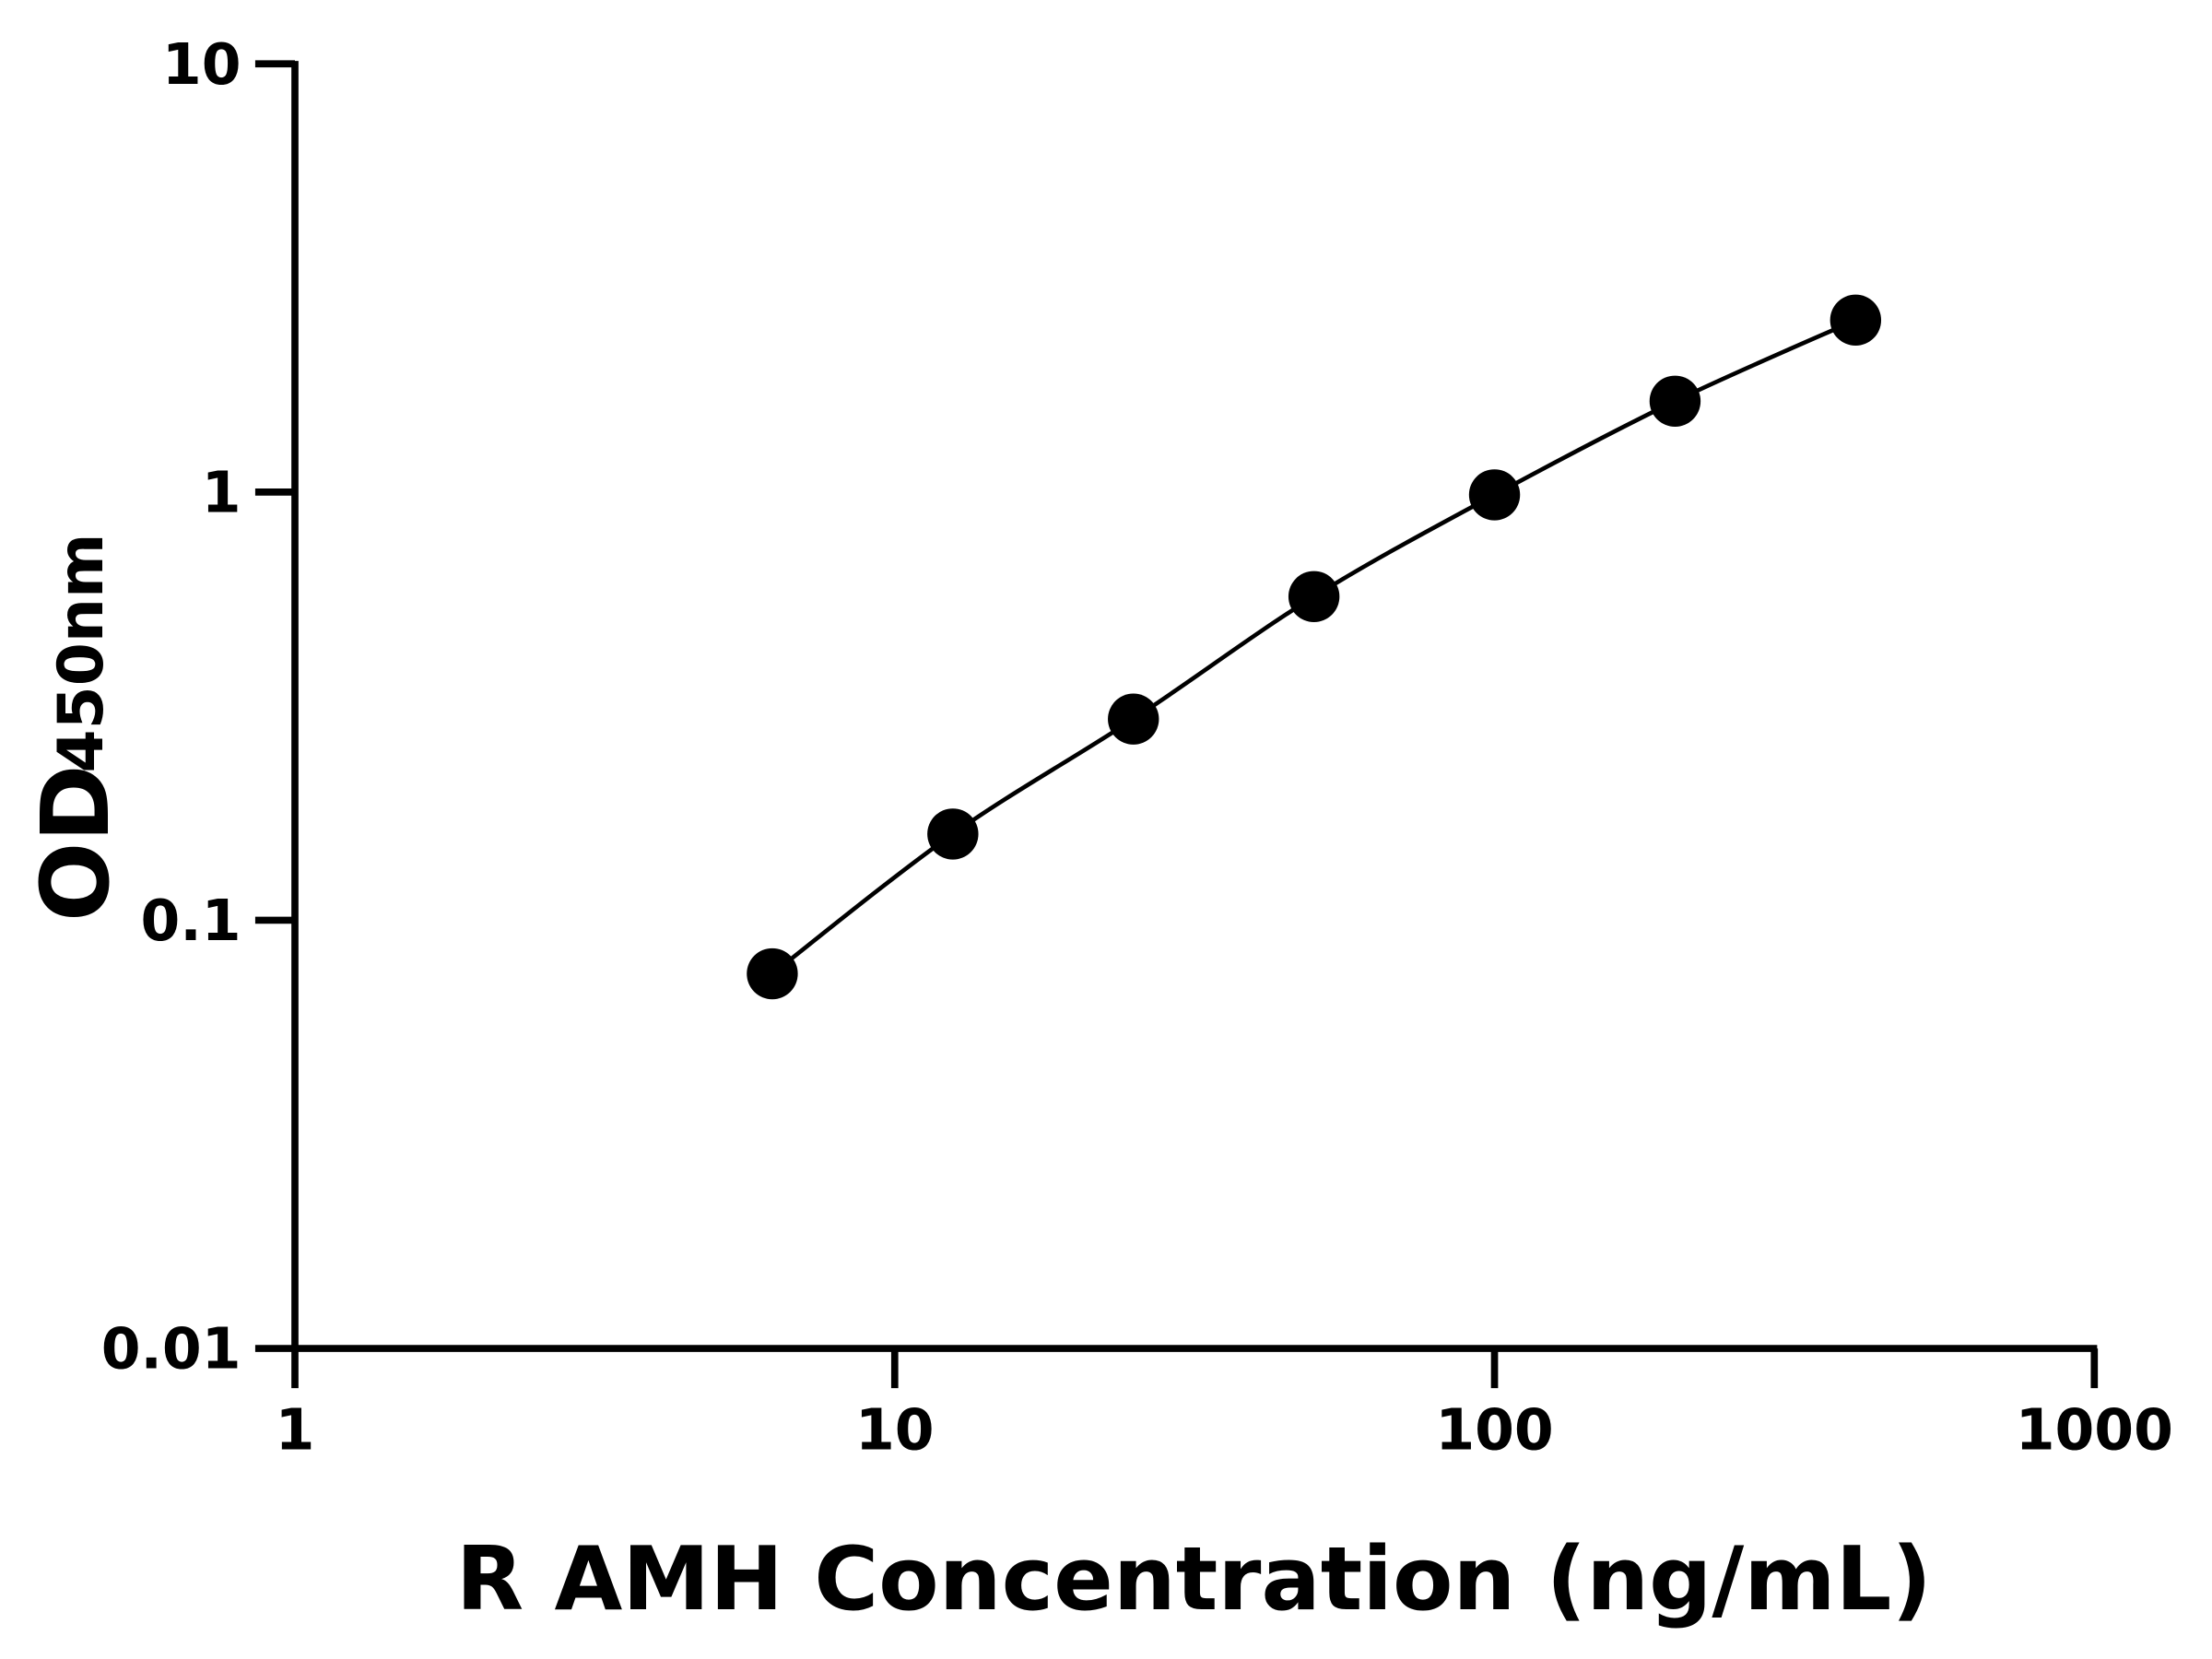 The width and height of the screenshot is (2212, 1659). I want to click on y-tick-label: 10, so click(201, 64).